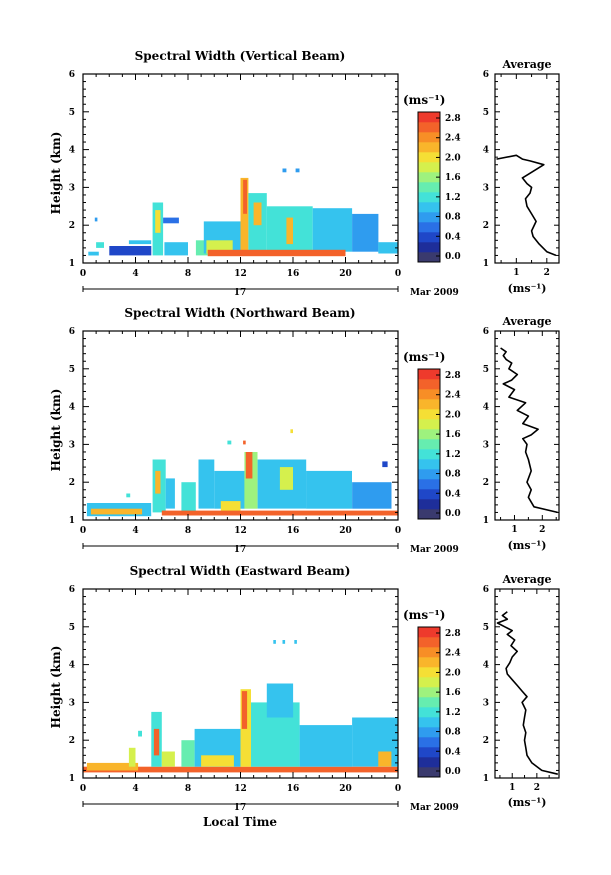 The image size is (611, 875). What do you see at coordinates (240, 56) in the screenshot?
I see `panel-title-vertical: Spectral Width (Vertical Beam)` at bounding box center [240, 56].